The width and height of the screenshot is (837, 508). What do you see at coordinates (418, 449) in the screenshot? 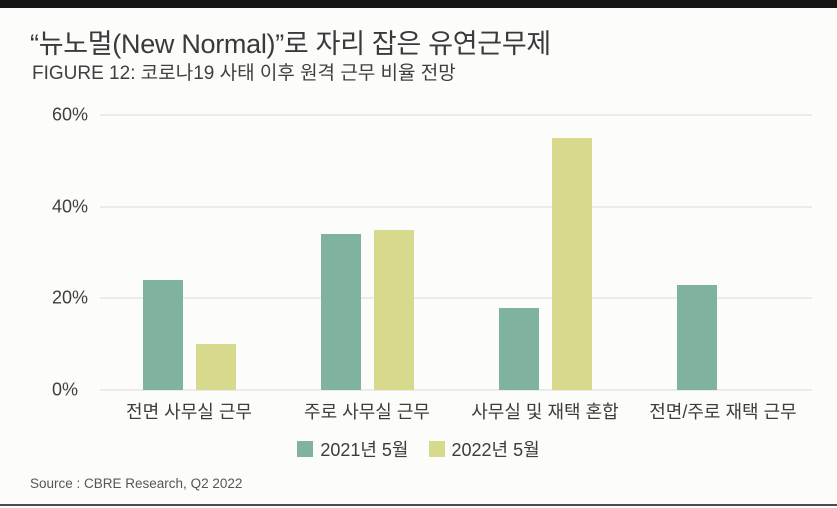
I see `legend: 2021년 5월 2022년 5월` at bounding box center [418, 449].